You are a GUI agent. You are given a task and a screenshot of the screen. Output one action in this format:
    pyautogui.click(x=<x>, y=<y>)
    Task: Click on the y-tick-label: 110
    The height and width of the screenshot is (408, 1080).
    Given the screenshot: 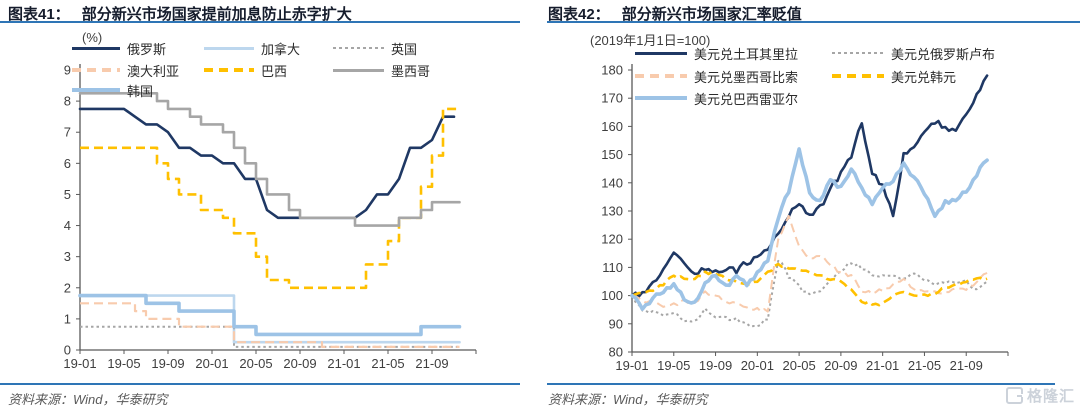 What is the action you would take?
    pyautogui.click(x=612, y=267)
    